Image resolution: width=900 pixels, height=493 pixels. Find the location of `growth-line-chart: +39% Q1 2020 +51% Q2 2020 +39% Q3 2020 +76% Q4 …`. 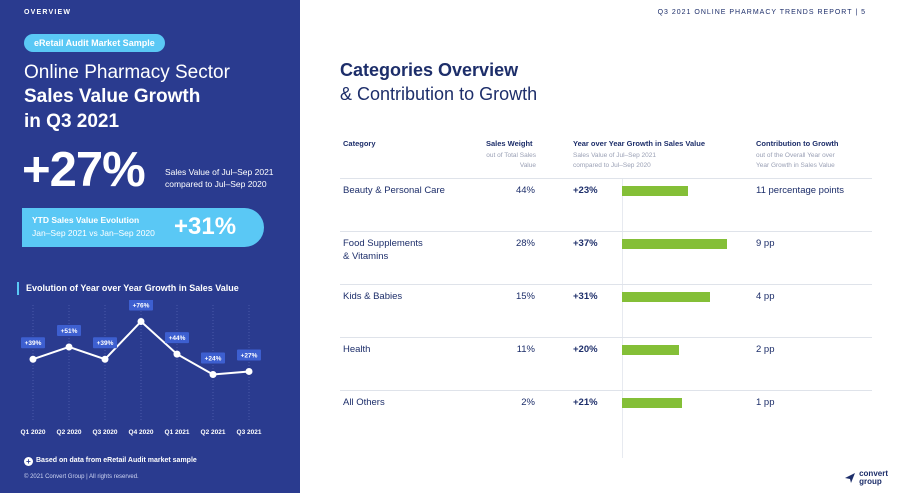

growth-line-chart: +39% Q1 2020 +51% Q2 2020 +39% Q3 2020 +76% Q4 … is located at coordinates (141, 368).